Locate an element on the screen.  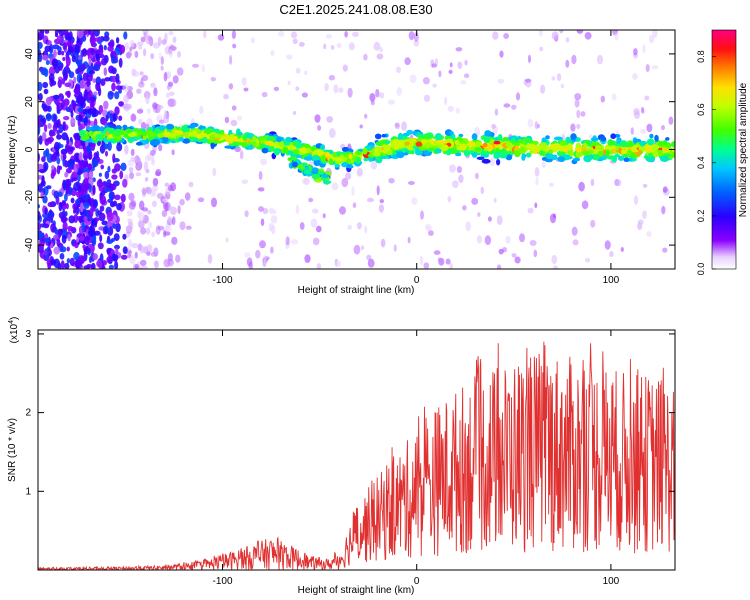
colorbar-label: Normalized spectral amplitude is located at coordinates (743, 149).